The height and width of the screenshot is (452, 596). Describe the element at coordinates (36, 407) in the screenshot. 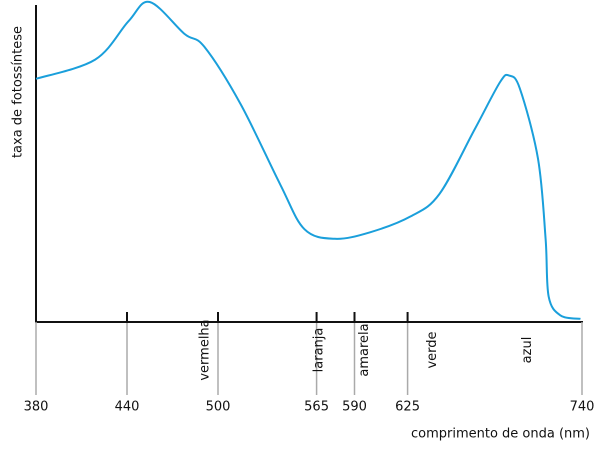

I see `x-tick-label: 380` at that location.